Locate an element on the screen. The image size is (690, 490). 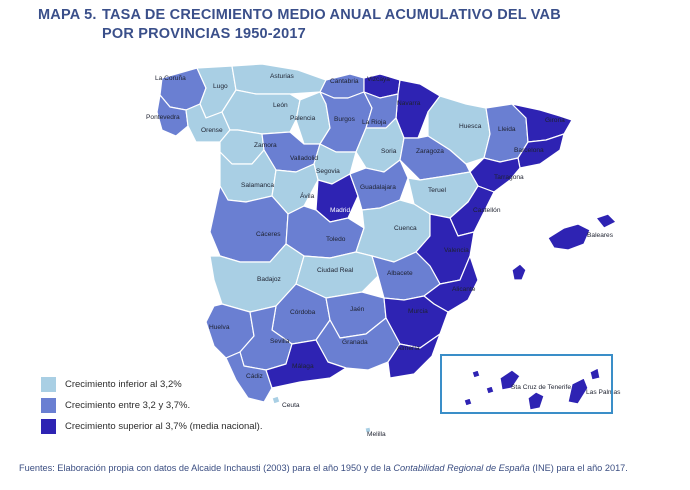
province-label-avila: Ávila is located at coordinates (307, 195).